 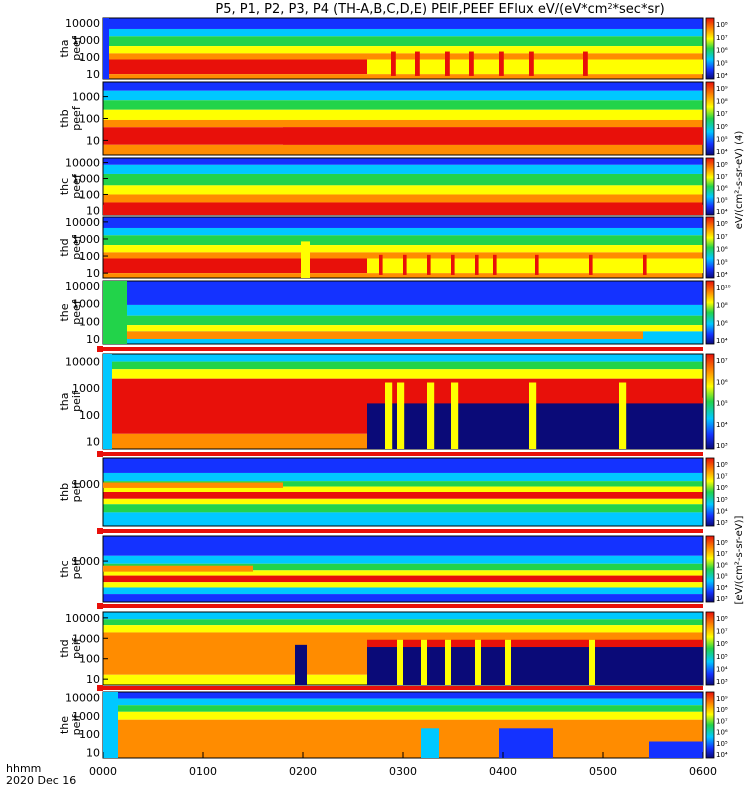 What do you see at coordinates (739, 559) in the screenshot?
I see `colorbar-units-label-ion: [eV/(cm²-s-sr-eV)]` at bounding box center [739, 559].